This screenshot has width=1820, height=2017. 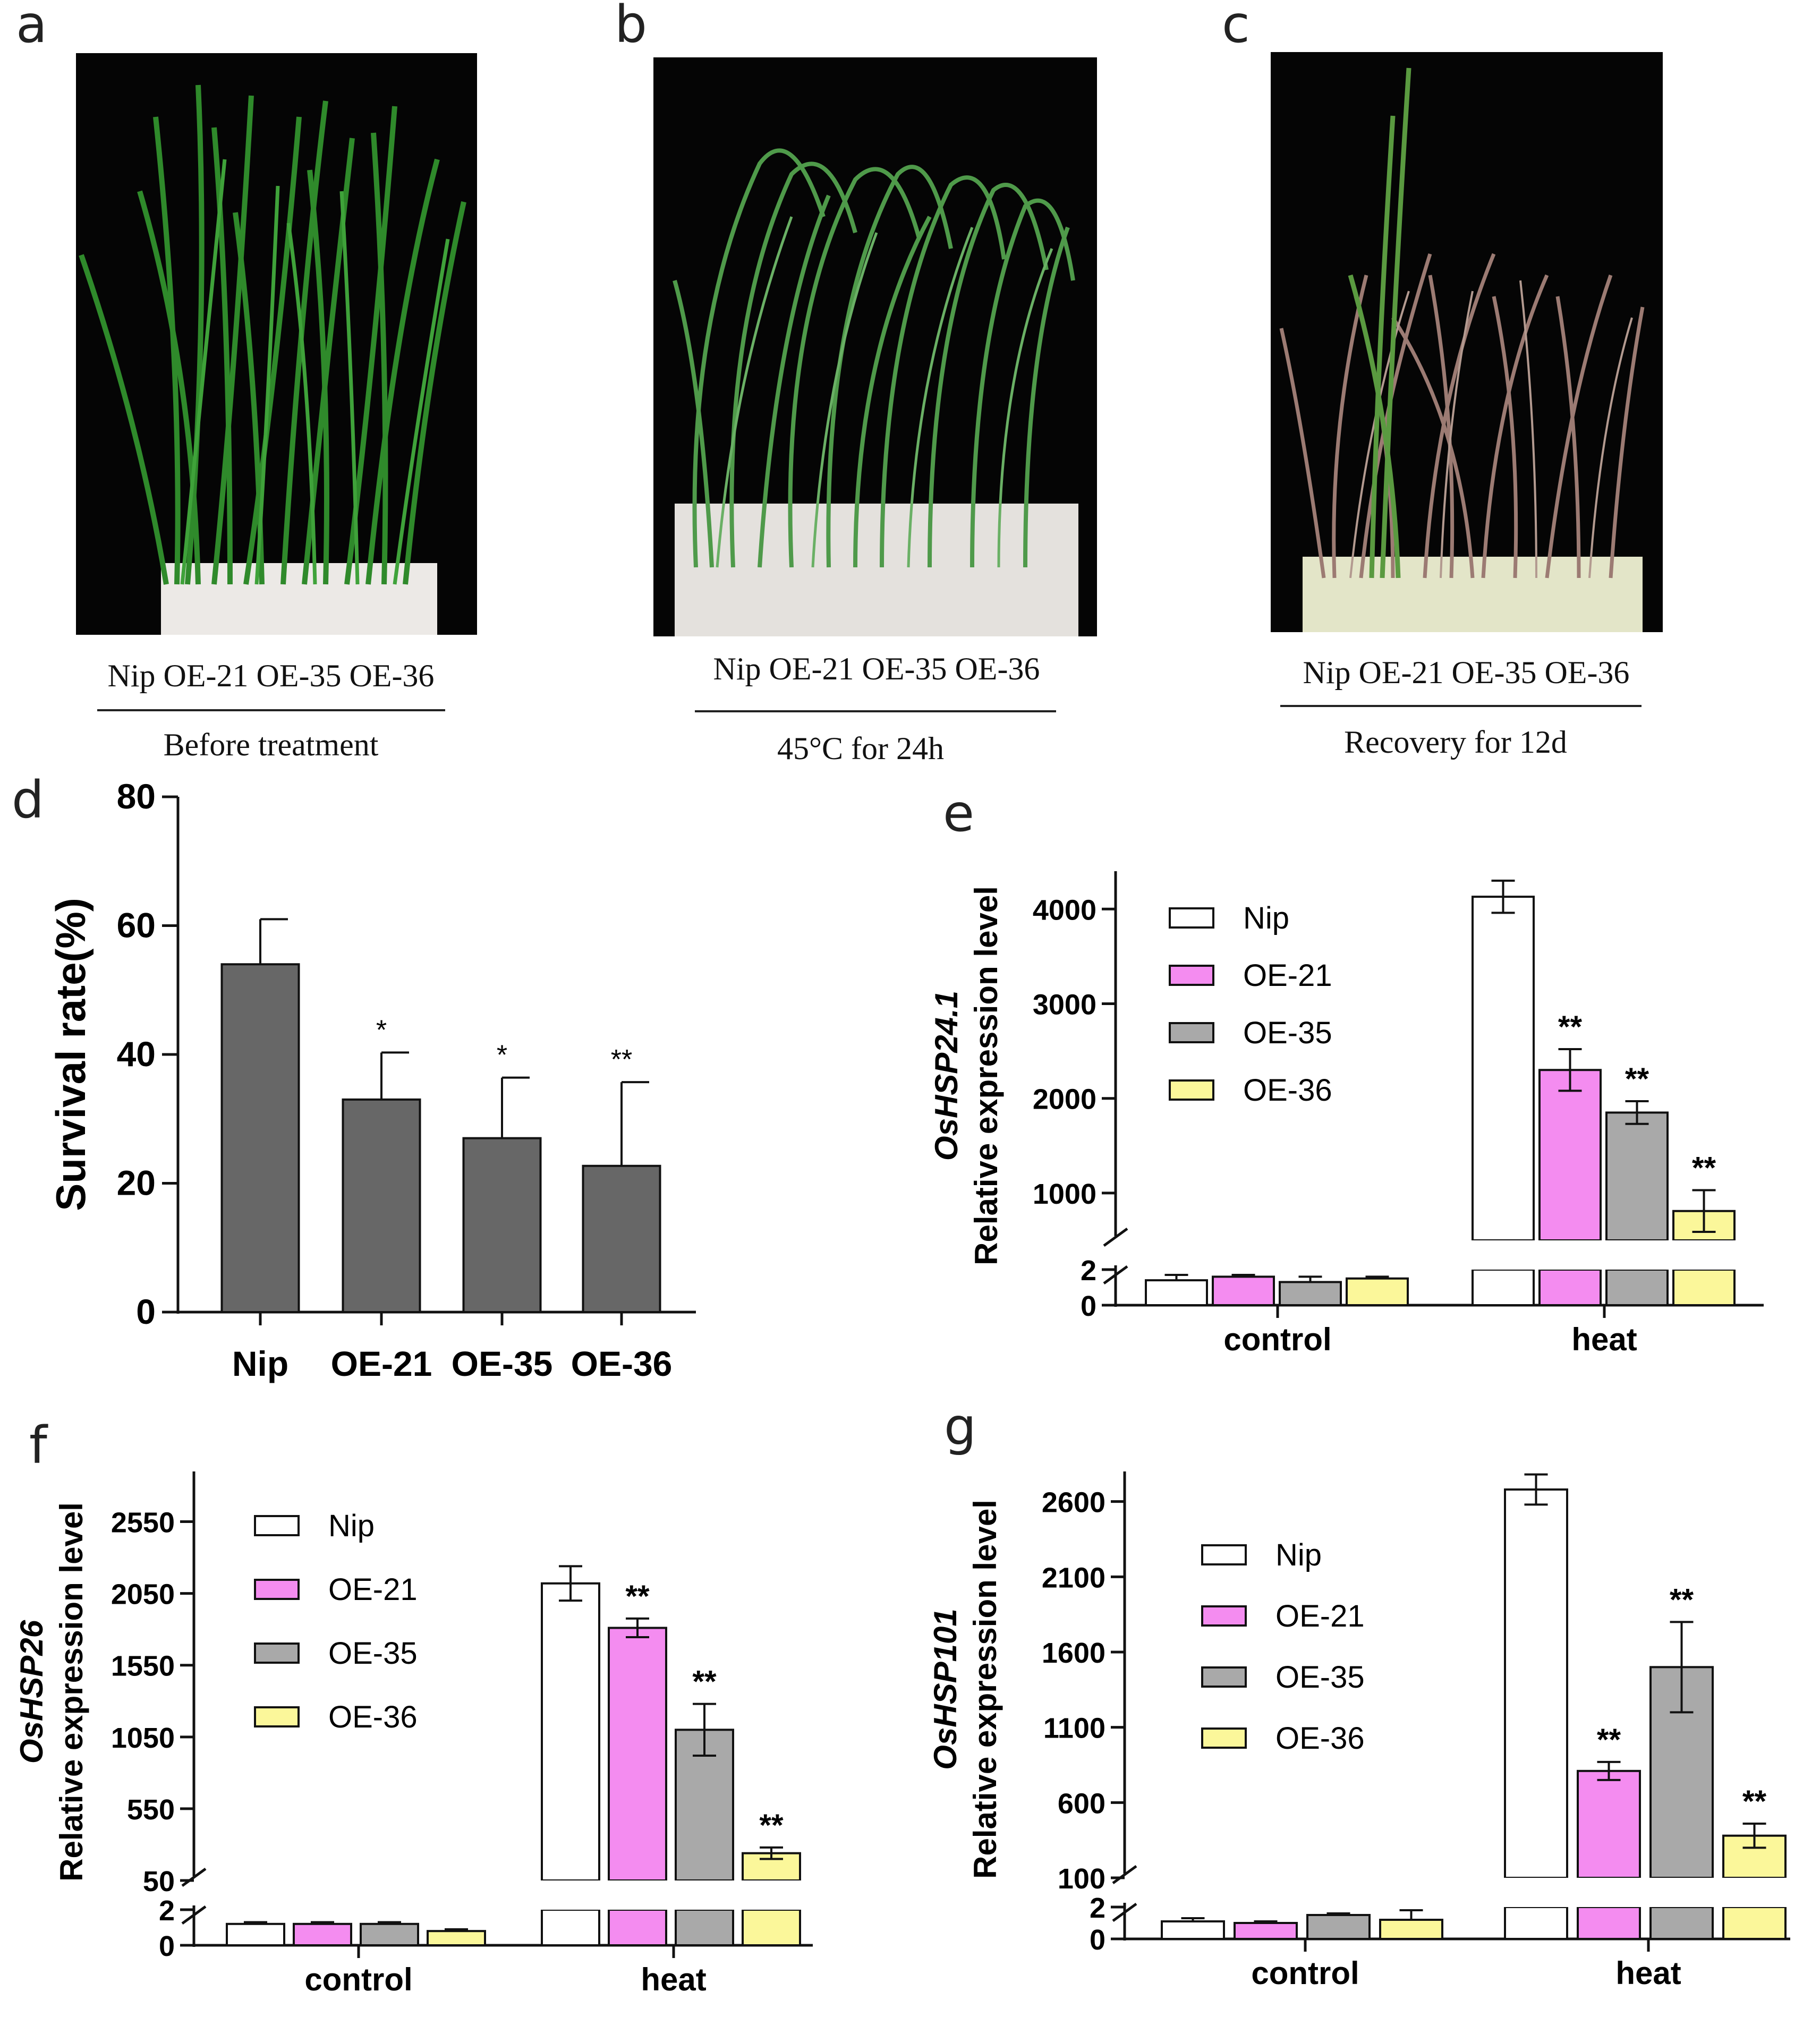 I want to click on d-ylabel: Survival rate(%), so click(x=70, y=1054).